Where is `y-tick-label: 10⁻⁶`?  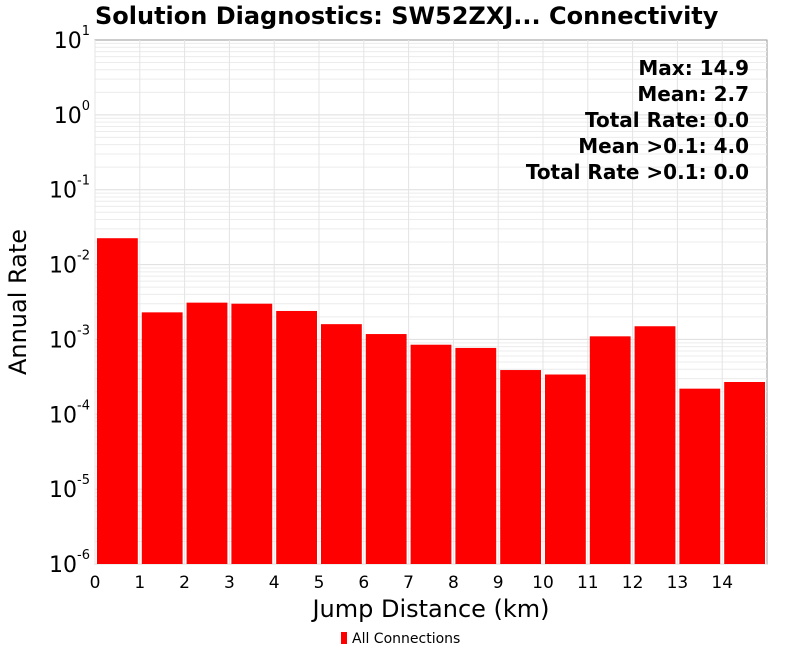 y-tick-label: 10⁻⁶ is located at coordinates (69, 563).